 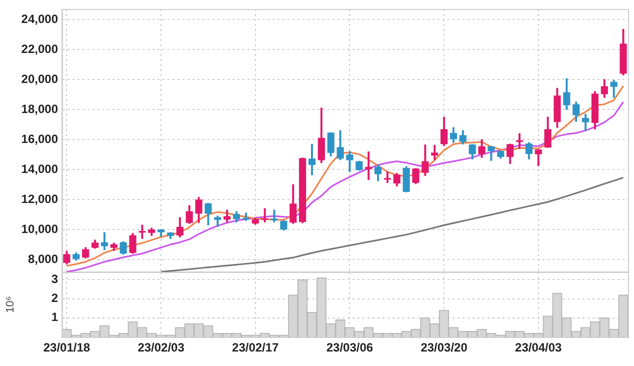 What do you see at coordinates (39, 19) in the screenshot?
I see `y-tick-label: 24,000` at bounding box center [39, 19].